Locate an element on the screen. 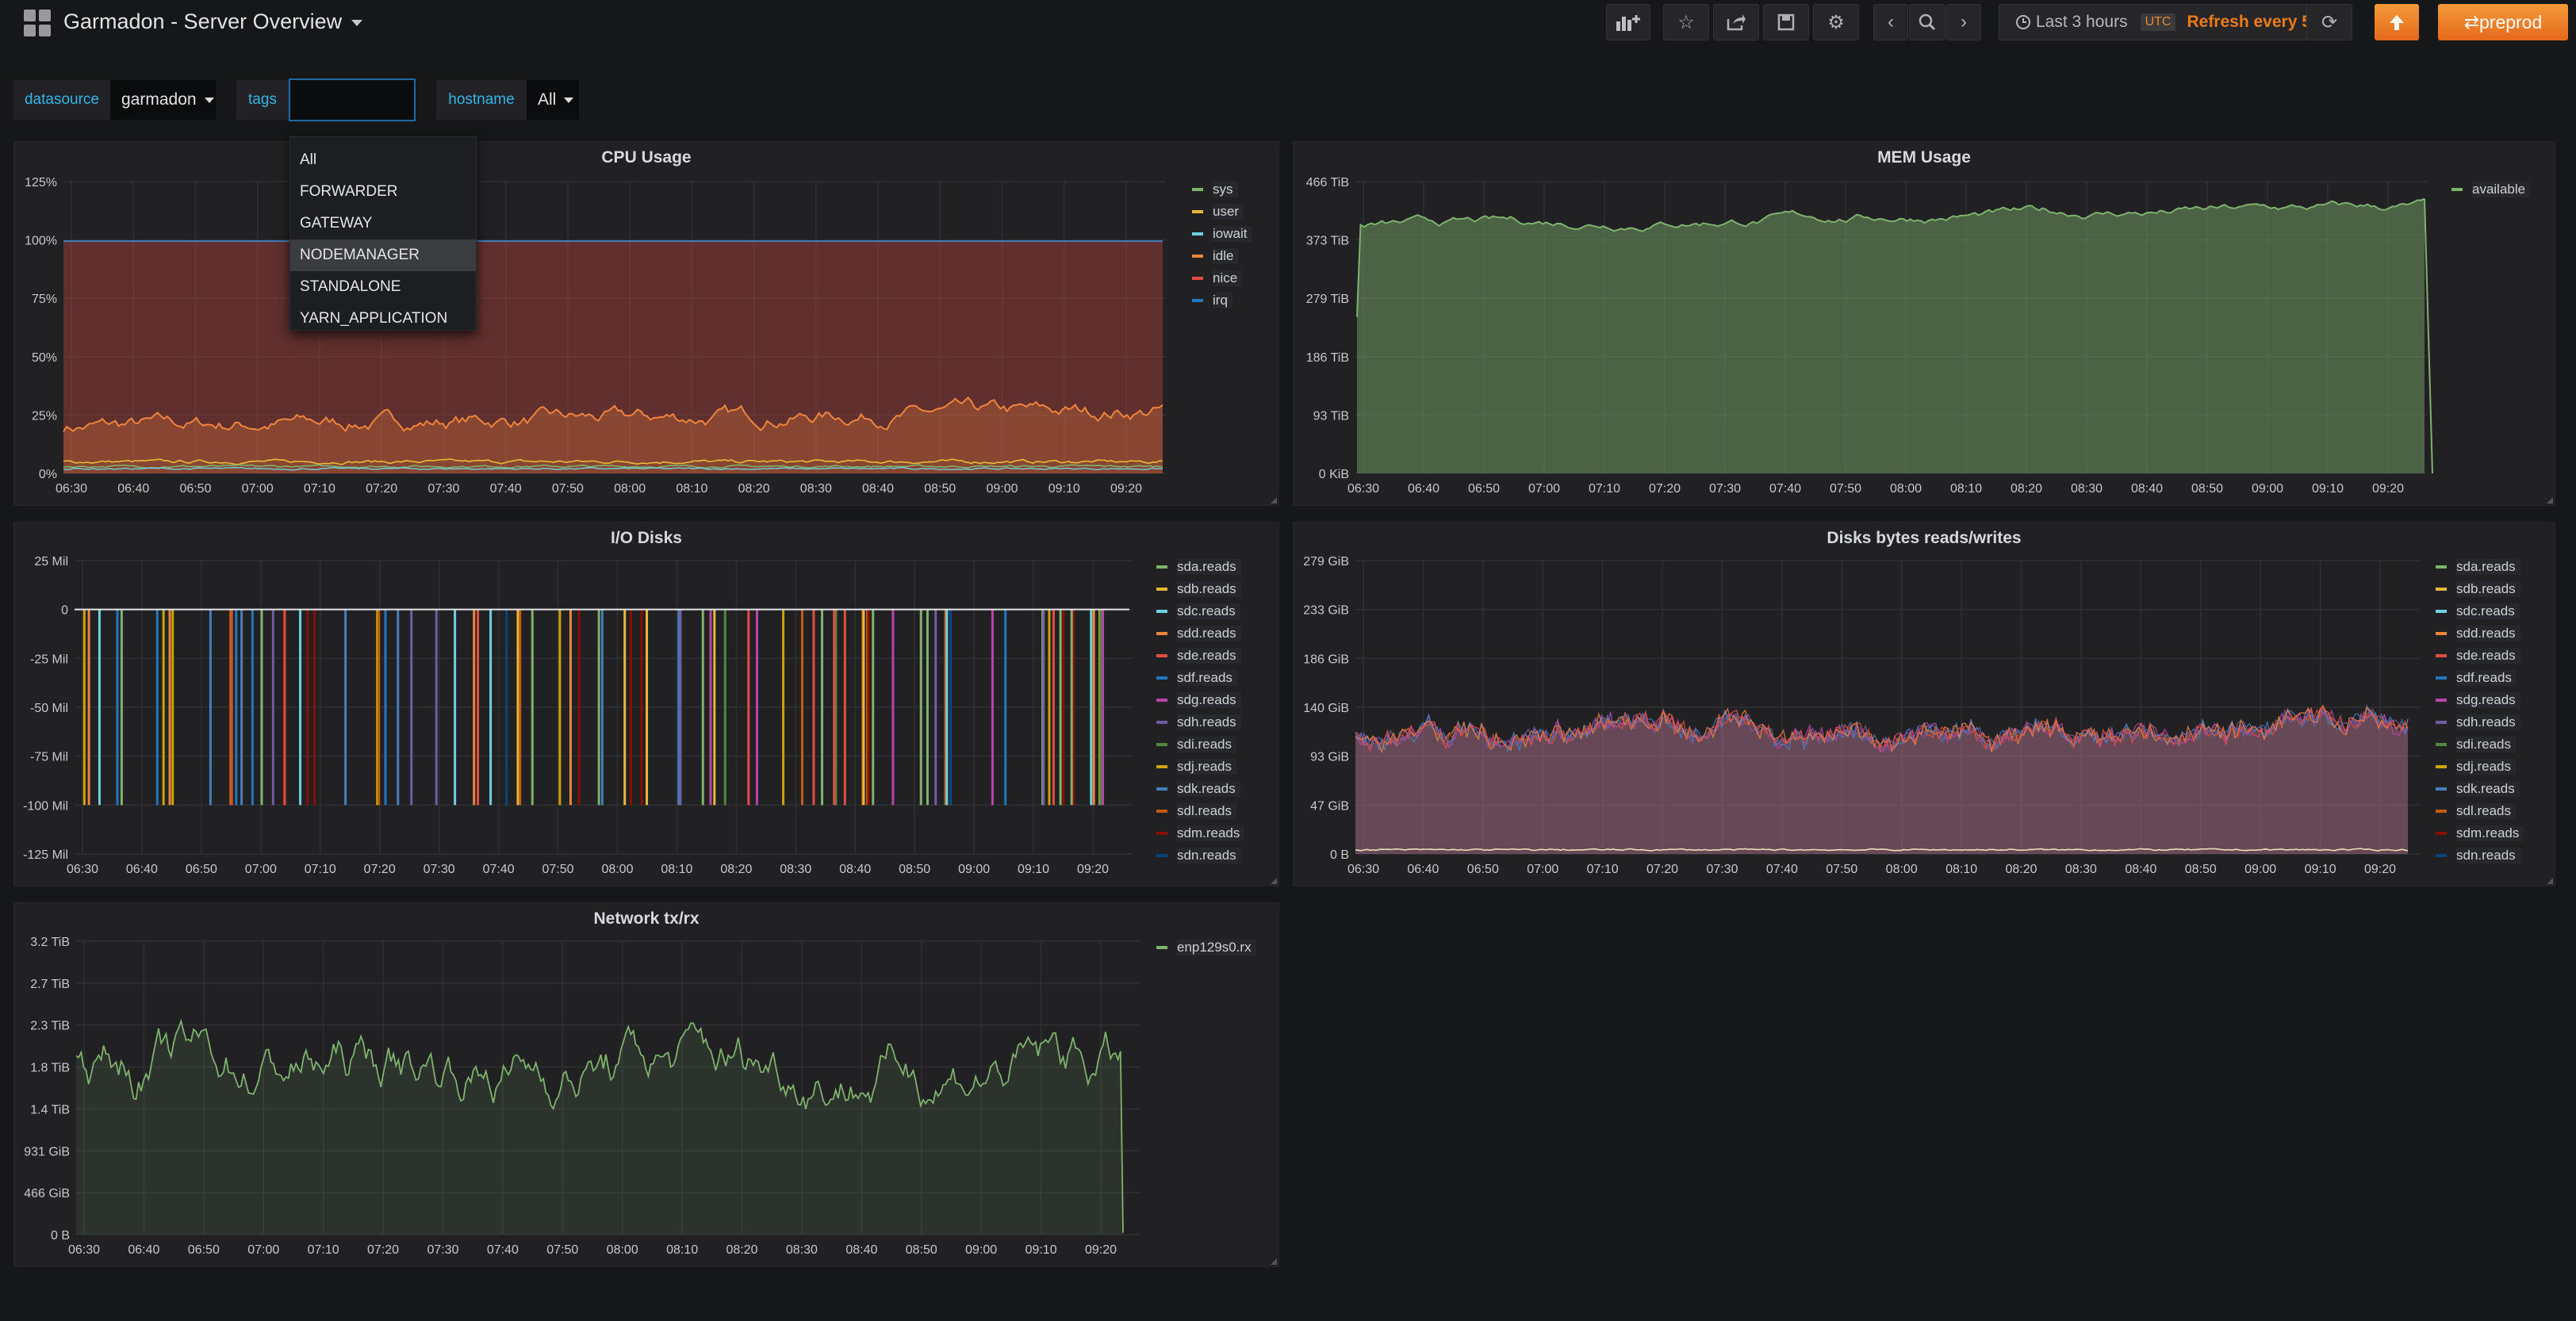 The width and height of the screenshot is (2576, 1321). series-available-area is located at coordinates (1891, 335).